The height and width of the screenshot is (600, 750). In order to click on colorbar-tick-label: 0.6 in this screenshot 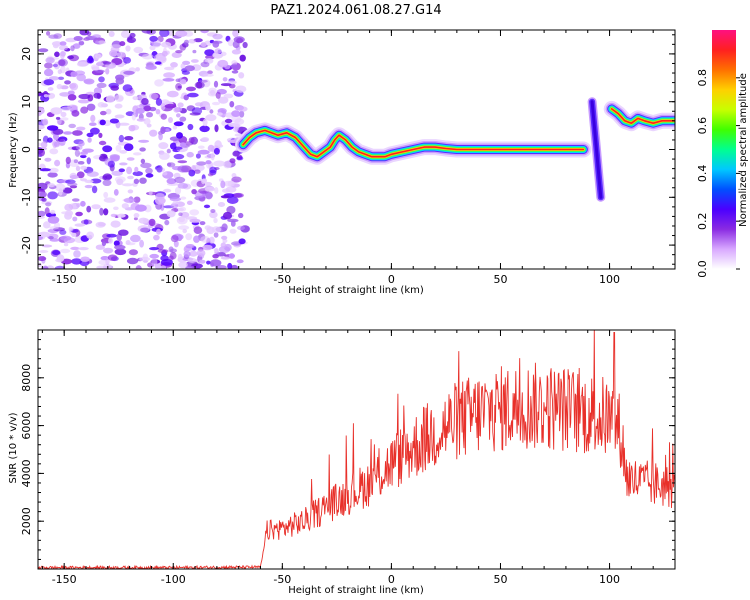, I will do `click(702, 126)`.